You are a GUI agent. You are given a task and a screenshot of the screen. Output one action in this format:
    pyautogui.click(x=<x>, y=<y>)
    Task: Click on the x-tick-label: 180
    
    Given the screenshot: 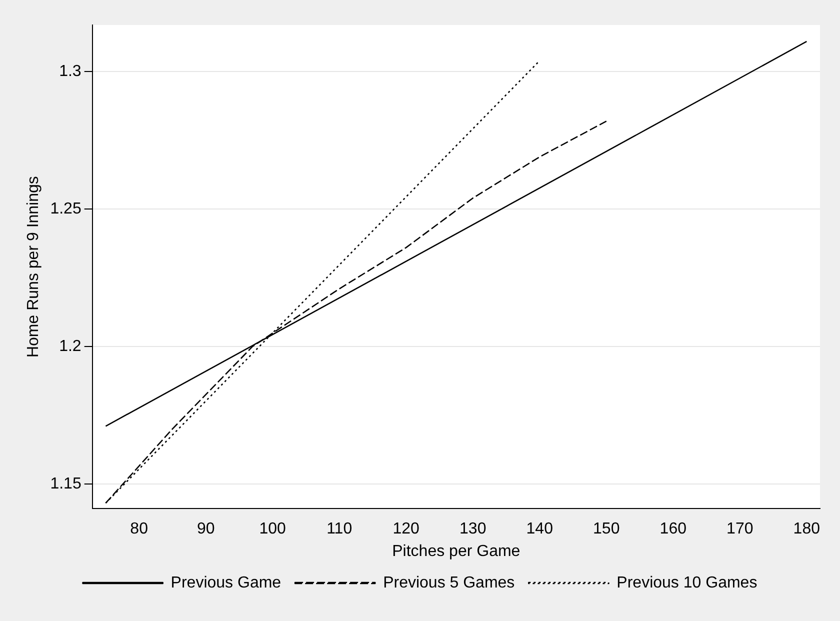 What is the action you would take?
    pyautogui.click(x=806, y=529)
    